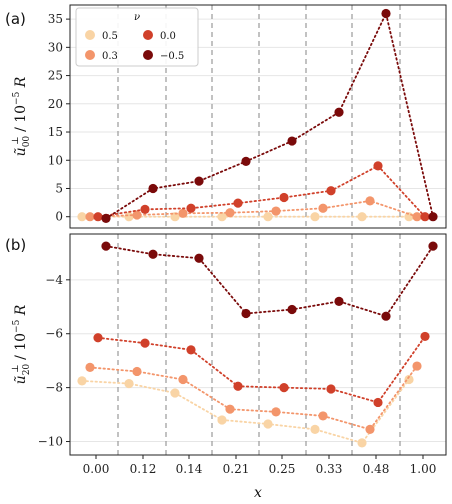 The image size is (452, 504). Describe the element at coordinates (55, 47) in the screenshot. I see `y-tick-label: 30` at that location.